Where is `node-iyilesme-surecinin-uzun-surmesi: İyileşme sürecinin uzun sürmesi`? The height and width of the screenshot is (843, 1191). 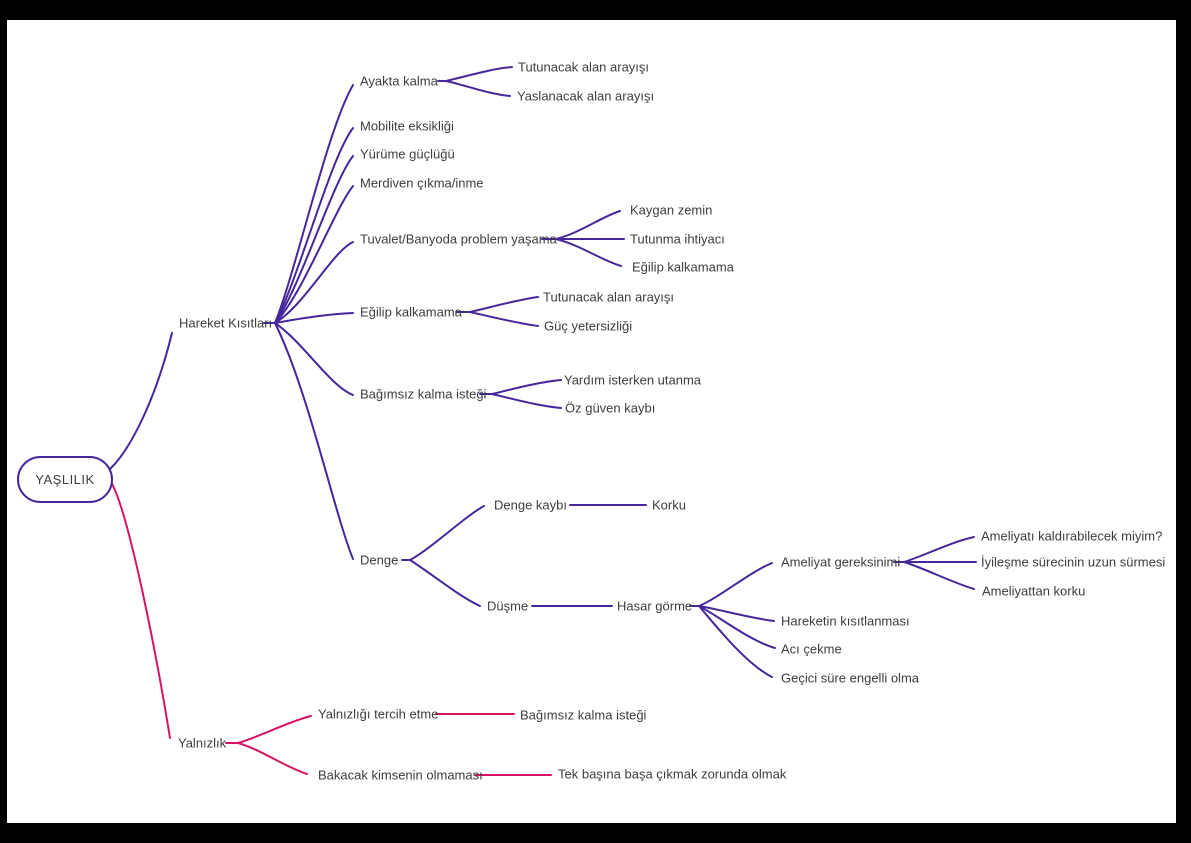 node-iyilesme-surecinin-uzun-surmesi: İyileşme sürecinin uzun sürmesi is located at coordinates (1073, 562).